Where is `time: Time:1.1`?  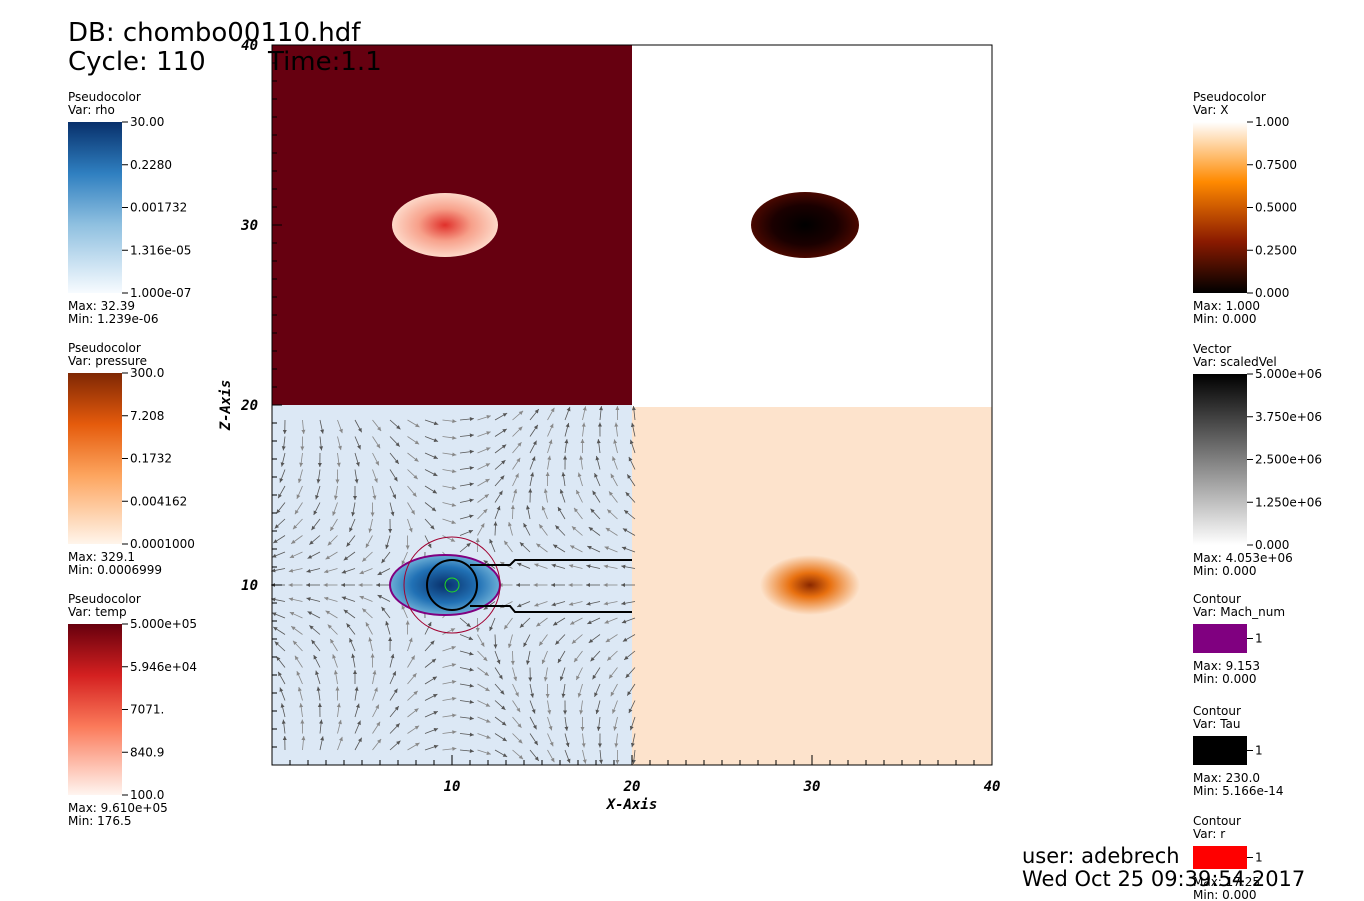 time: Time:1.1 is located at coordinates (324, 62).